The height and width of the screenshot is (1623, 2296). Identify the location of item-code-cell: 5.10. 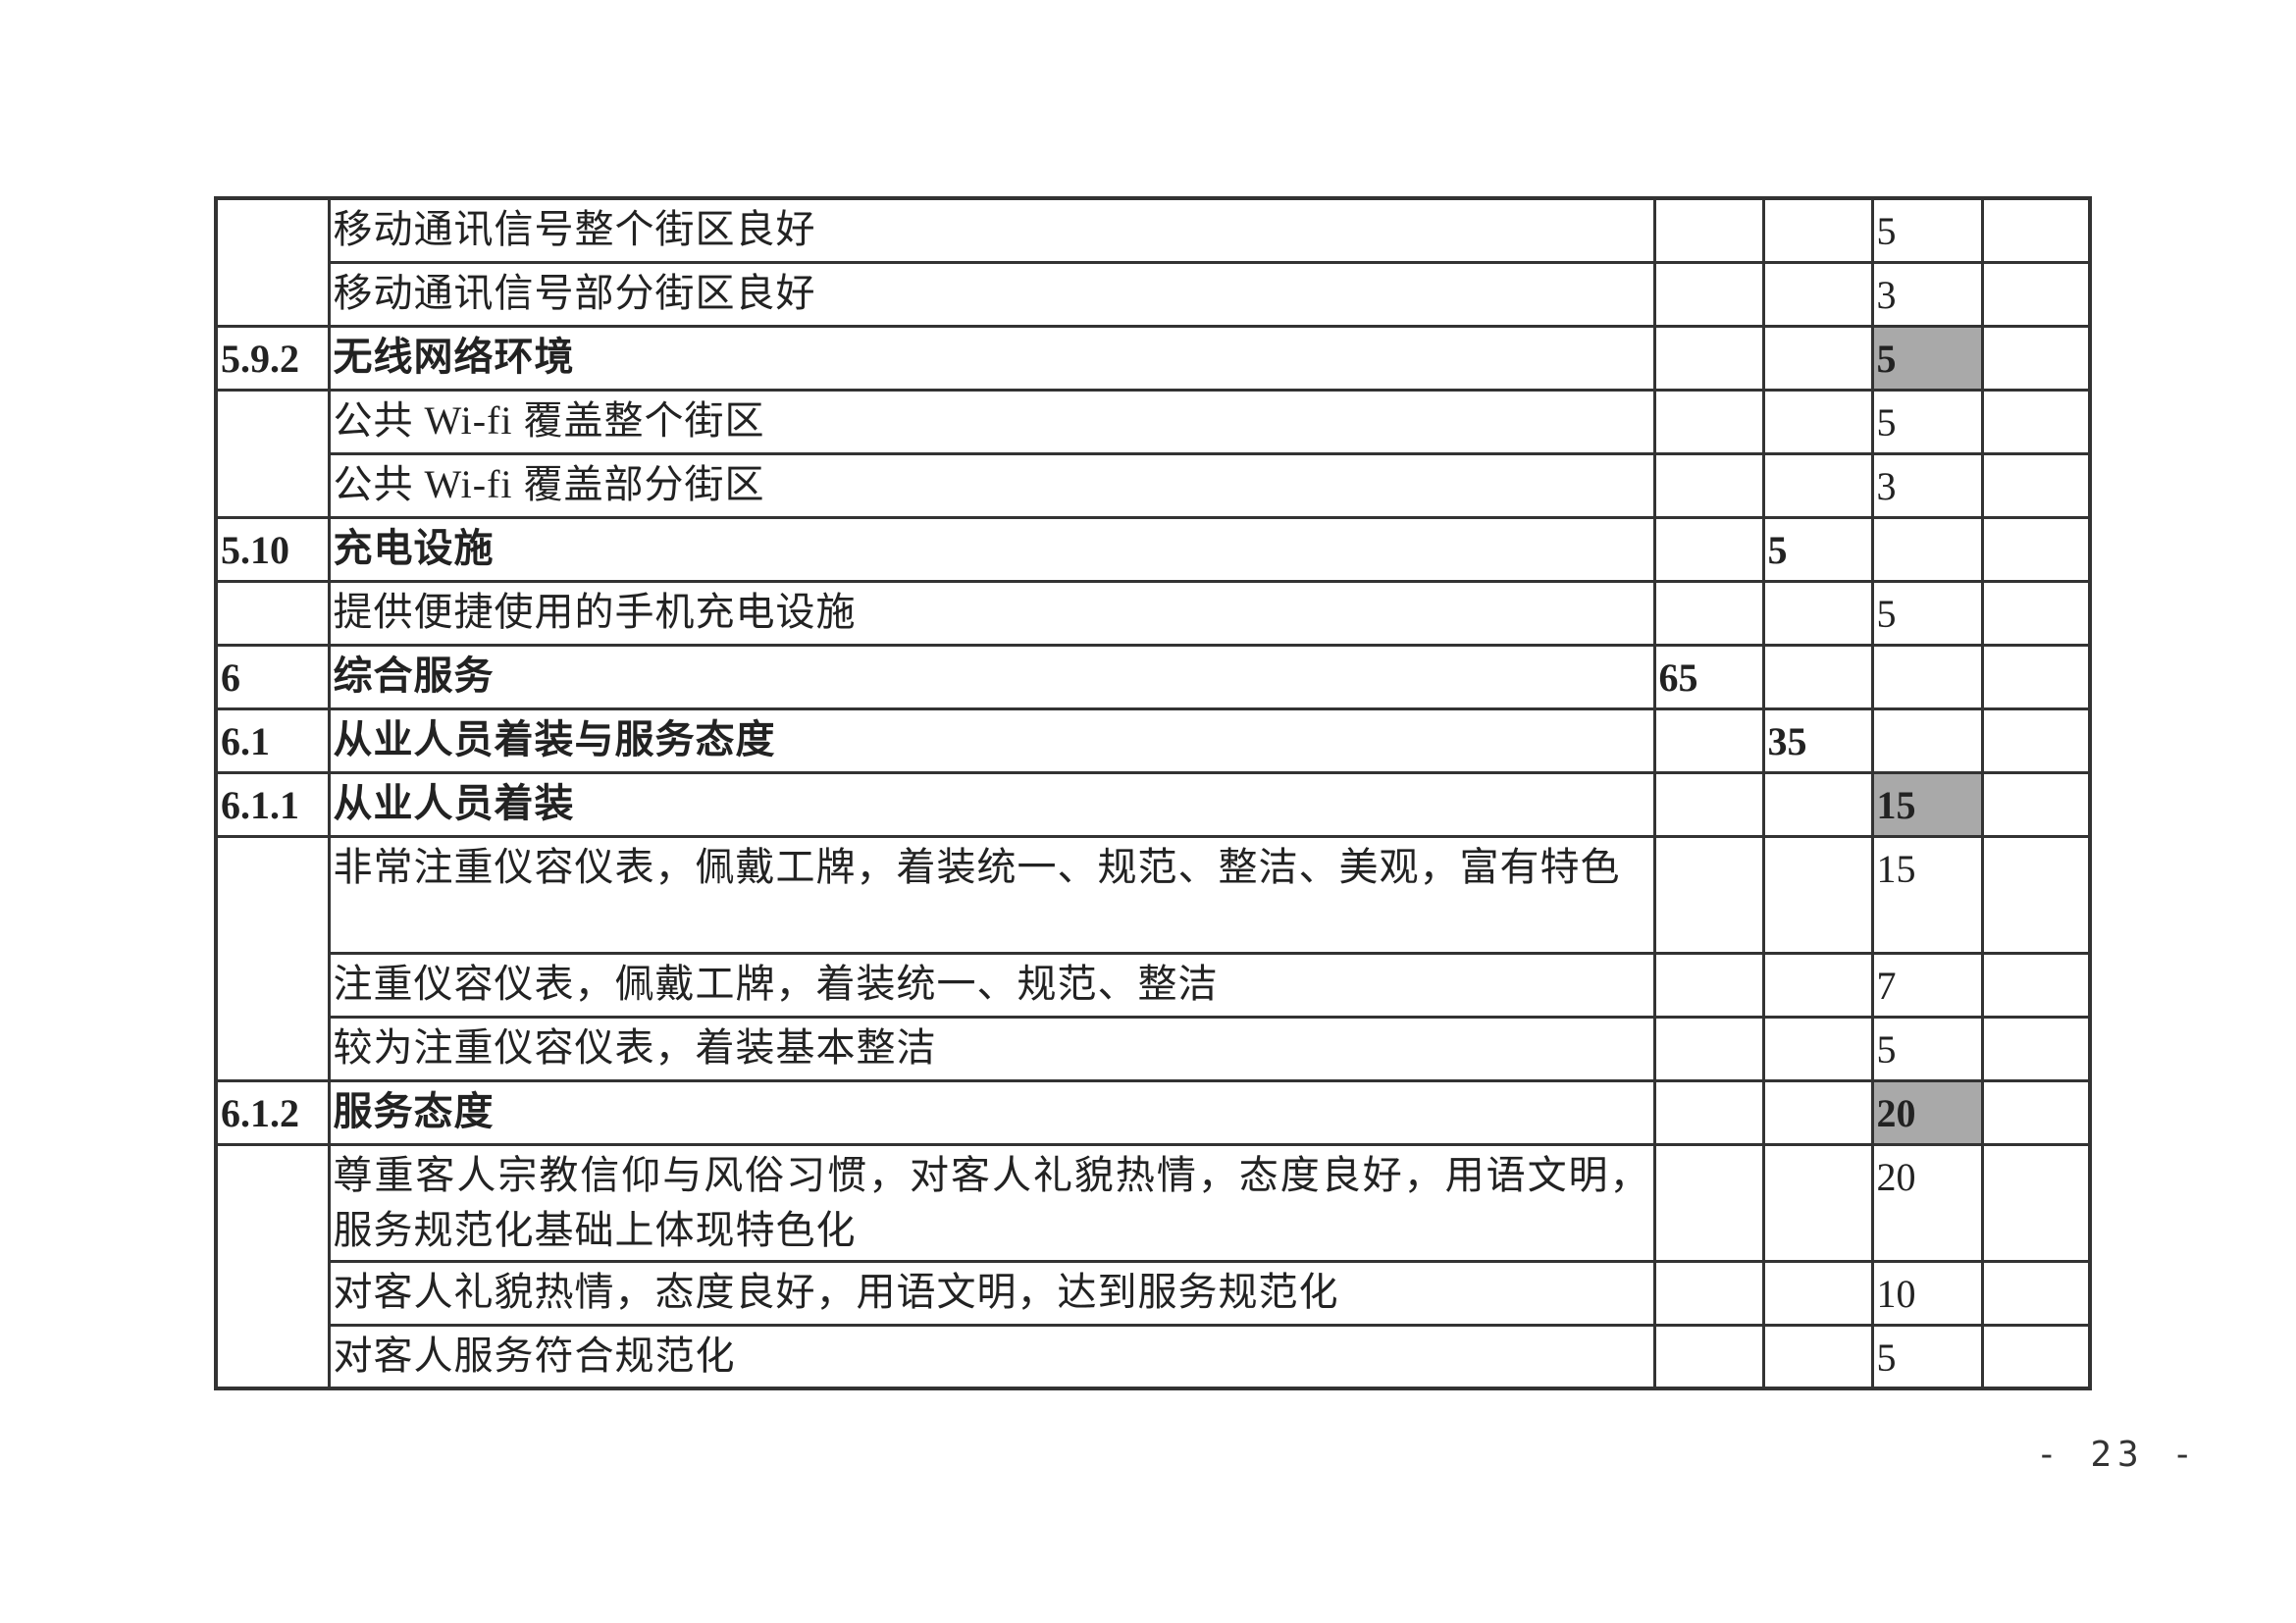
(272, 549).